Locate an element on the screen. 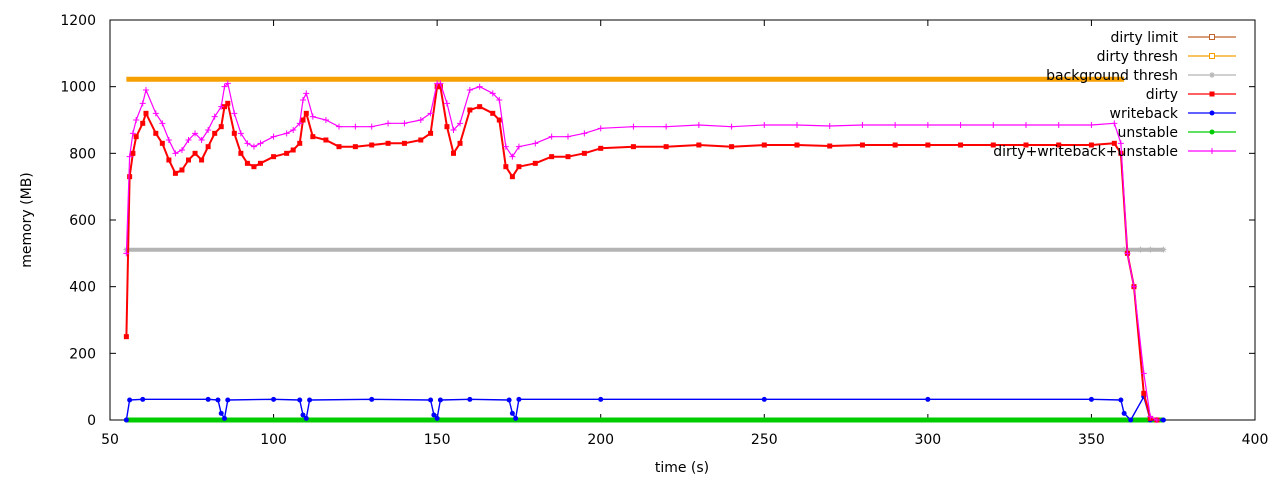 The image size is (1280, 480). y-tick-label: 400 is located at coordinates (82, 288).